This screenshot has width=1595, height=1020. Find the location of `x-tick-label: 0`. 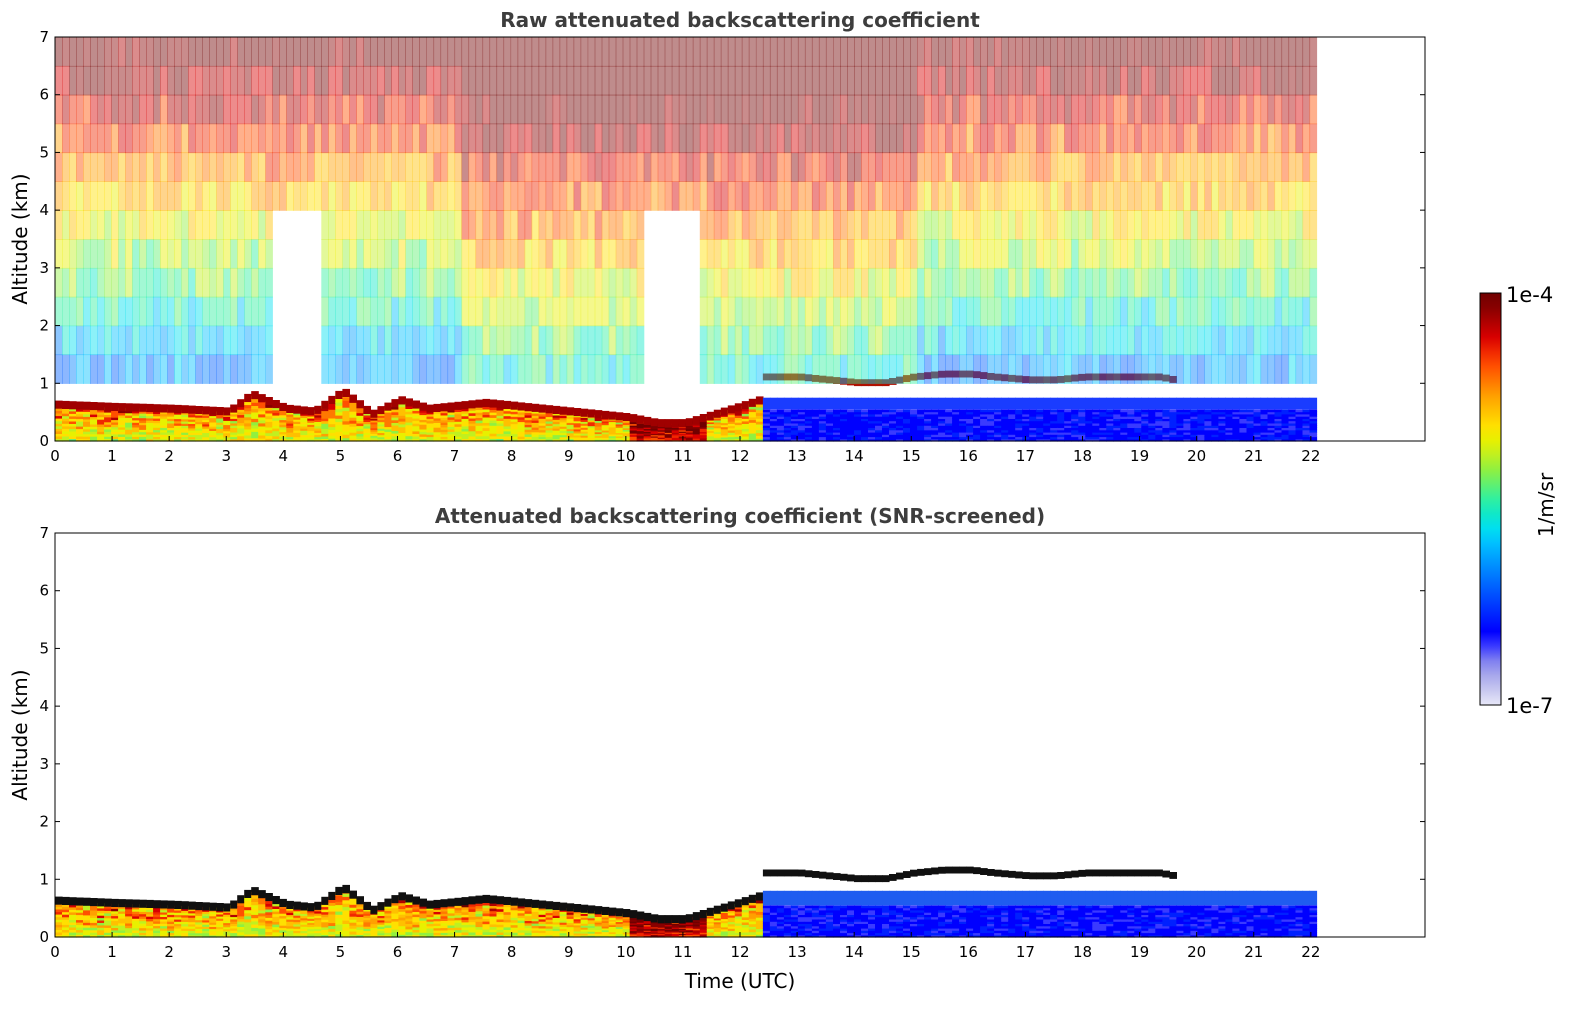

x-tick-label: 0 is located at coordinates (55, 456).